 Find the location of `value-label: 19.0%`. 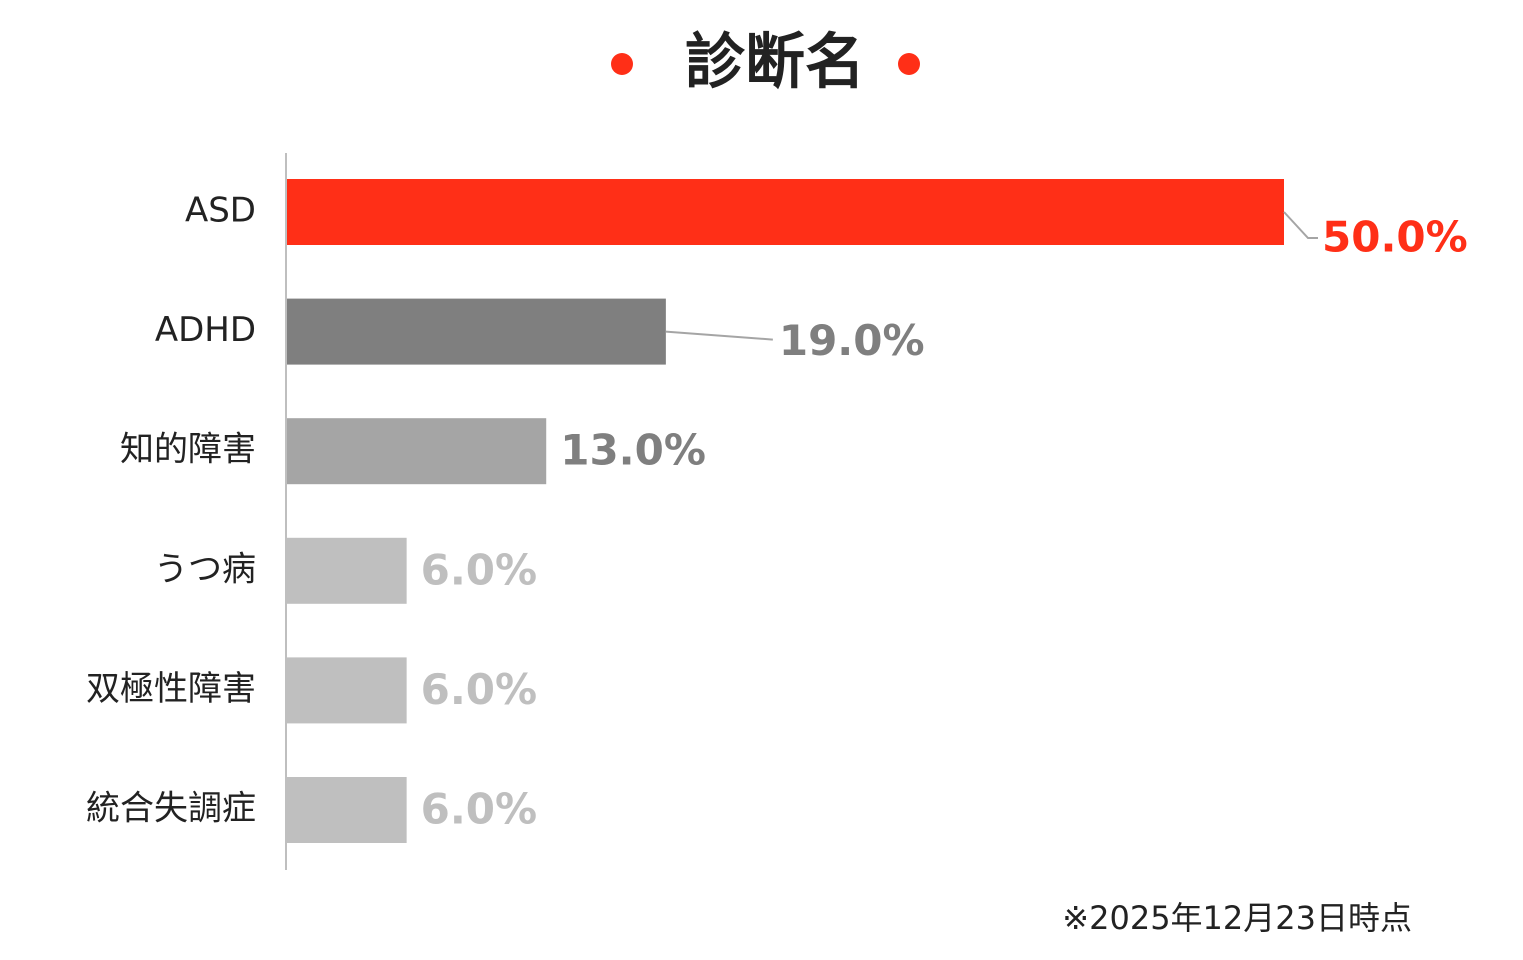

value-label: 19.0% is located at coordinates (852, 340).